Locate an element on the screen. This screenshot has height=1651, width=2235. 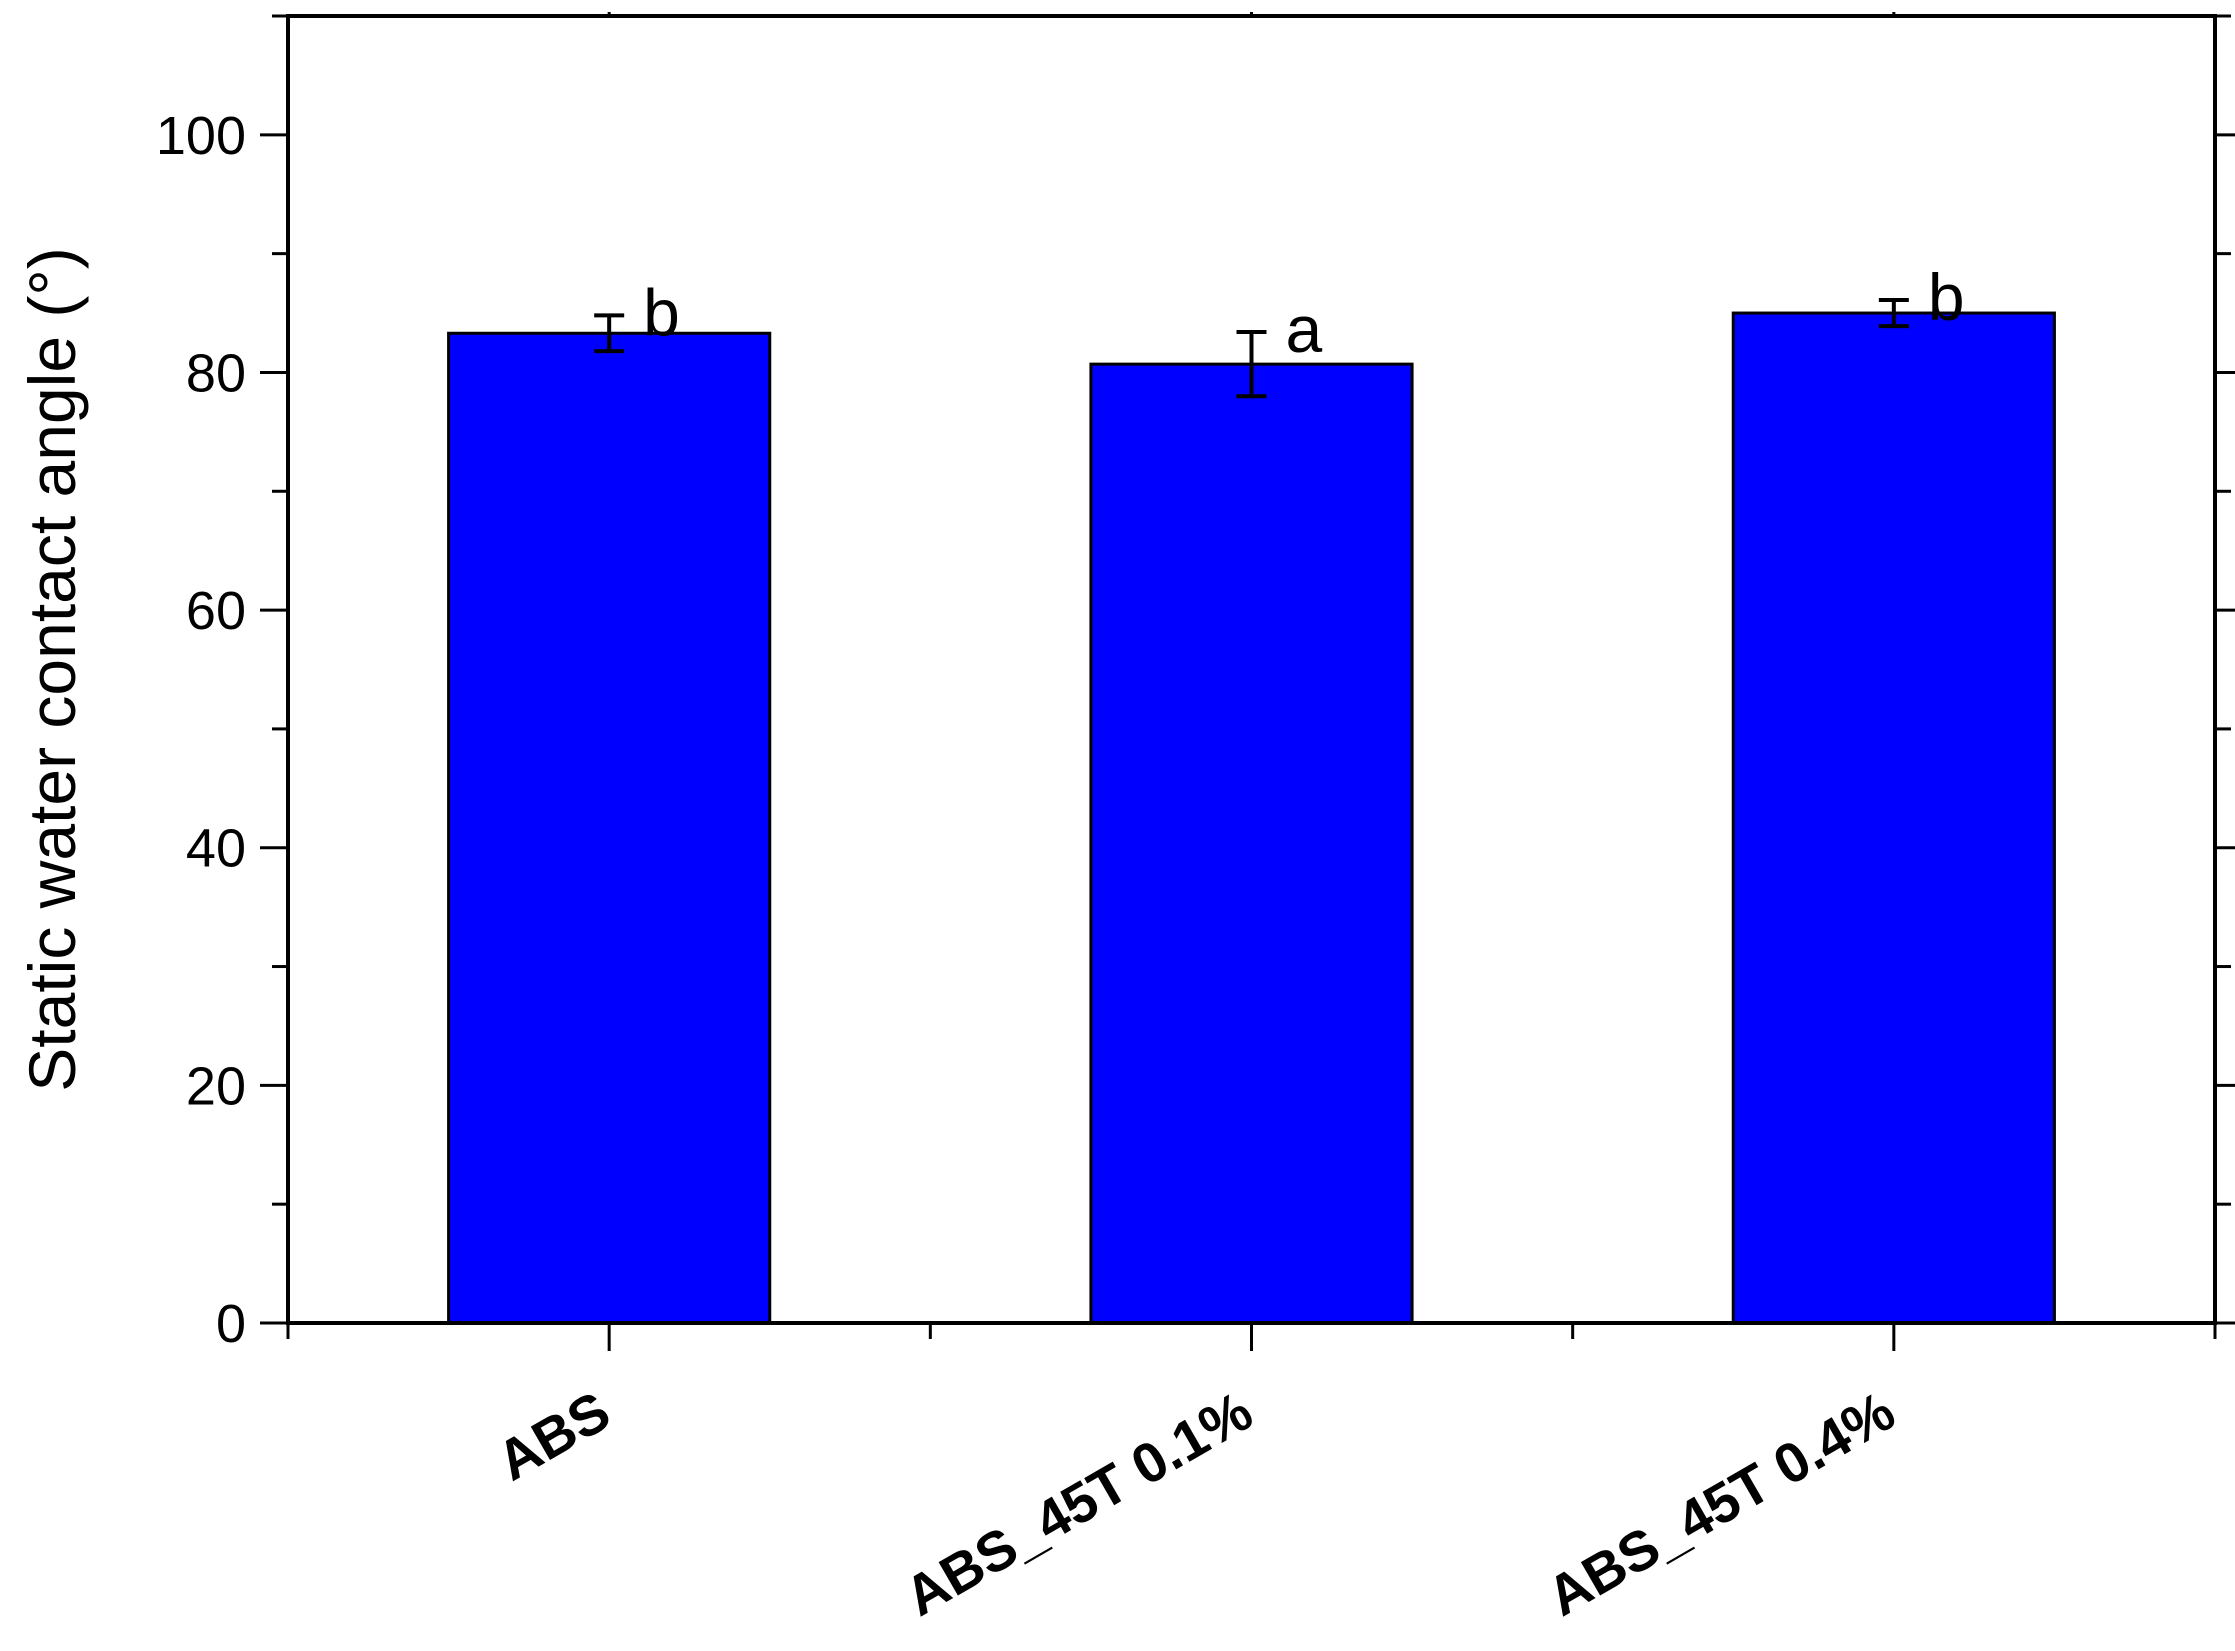
y-tick-label-0: 0 is located at coordinates (231, 1324).